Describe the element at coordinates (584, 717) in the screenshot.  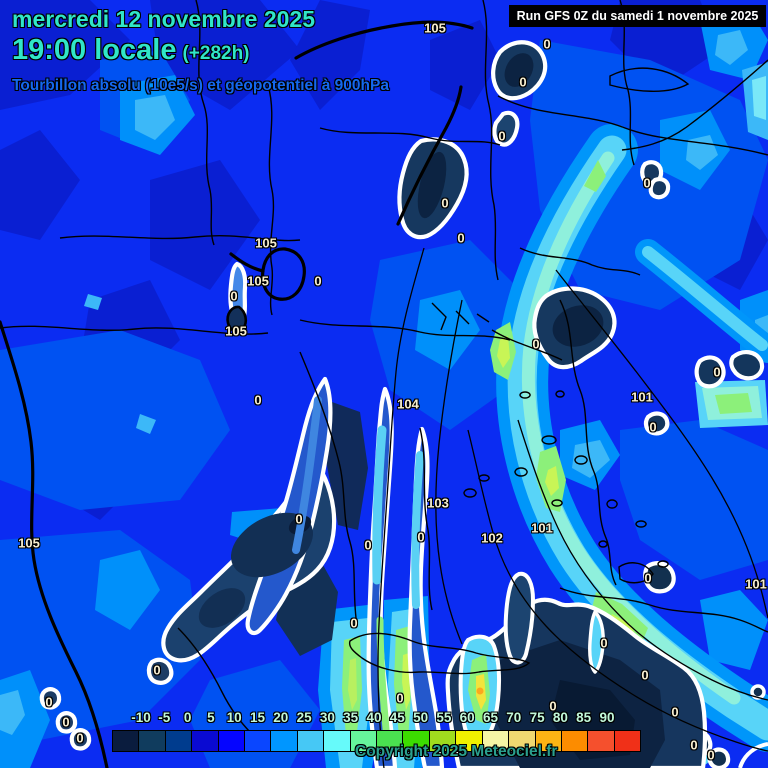
I see `legend-tick-label: 85` at that location.